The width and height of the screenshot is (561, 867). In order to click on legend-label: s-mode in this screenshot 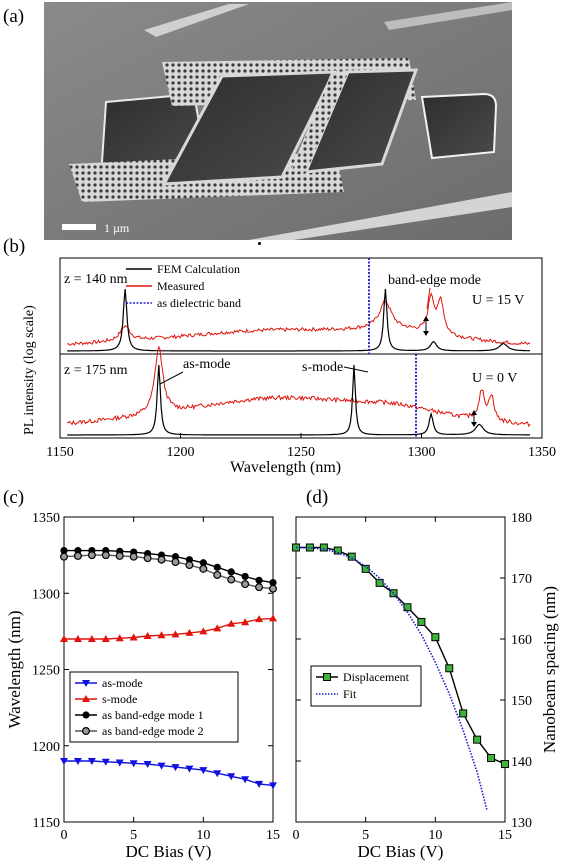, I will do `click(119, 699)`.